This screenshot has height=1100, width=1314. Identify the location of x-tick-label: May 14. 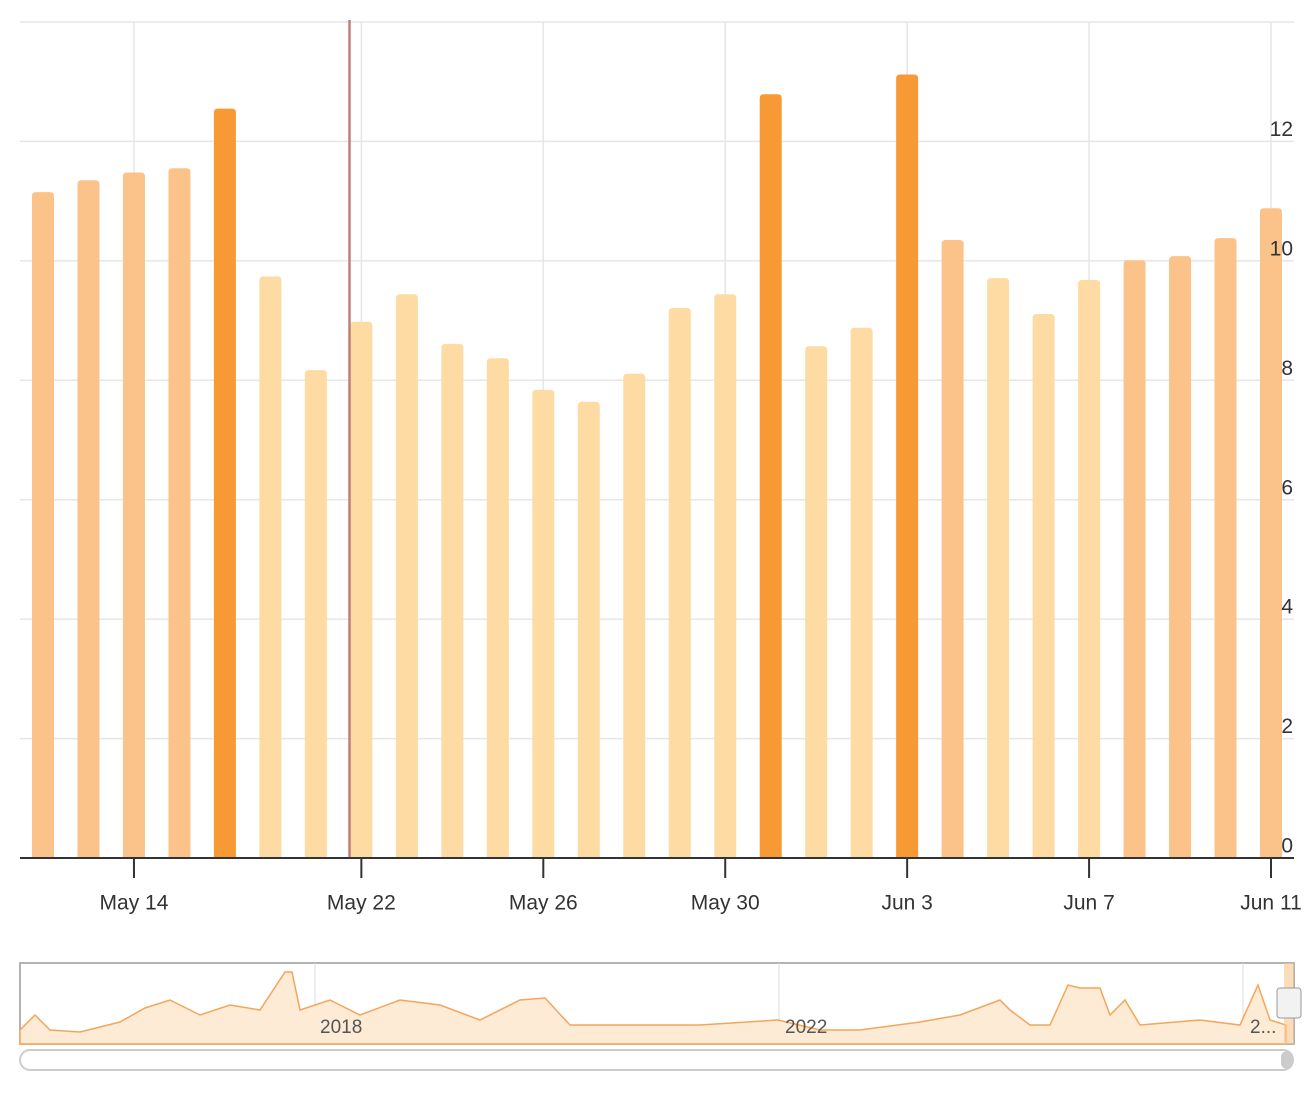
(134, 903).